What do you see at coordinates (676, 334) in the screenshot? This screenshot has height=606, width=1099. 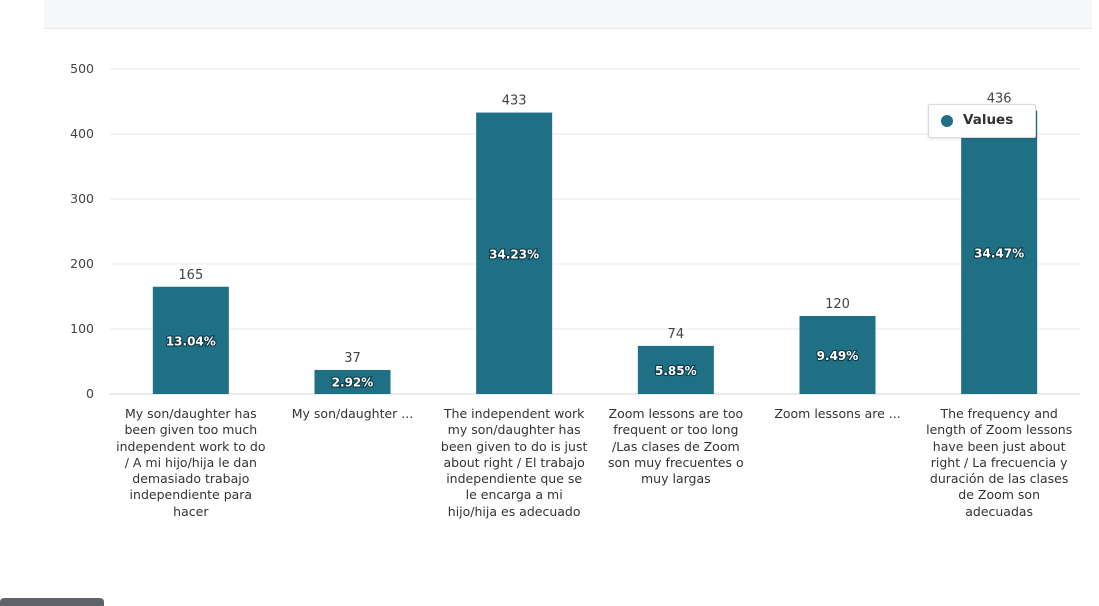 I see `value-label: 74` at bounding box center [676, 334].